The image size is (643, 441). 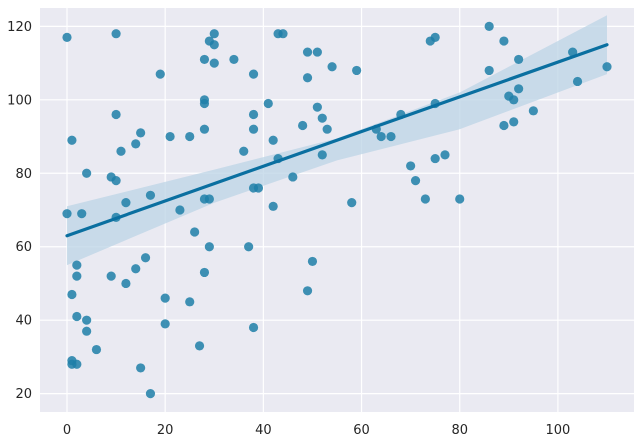 I want to click on x-tick-label: 0, so click(x=67, y=430).